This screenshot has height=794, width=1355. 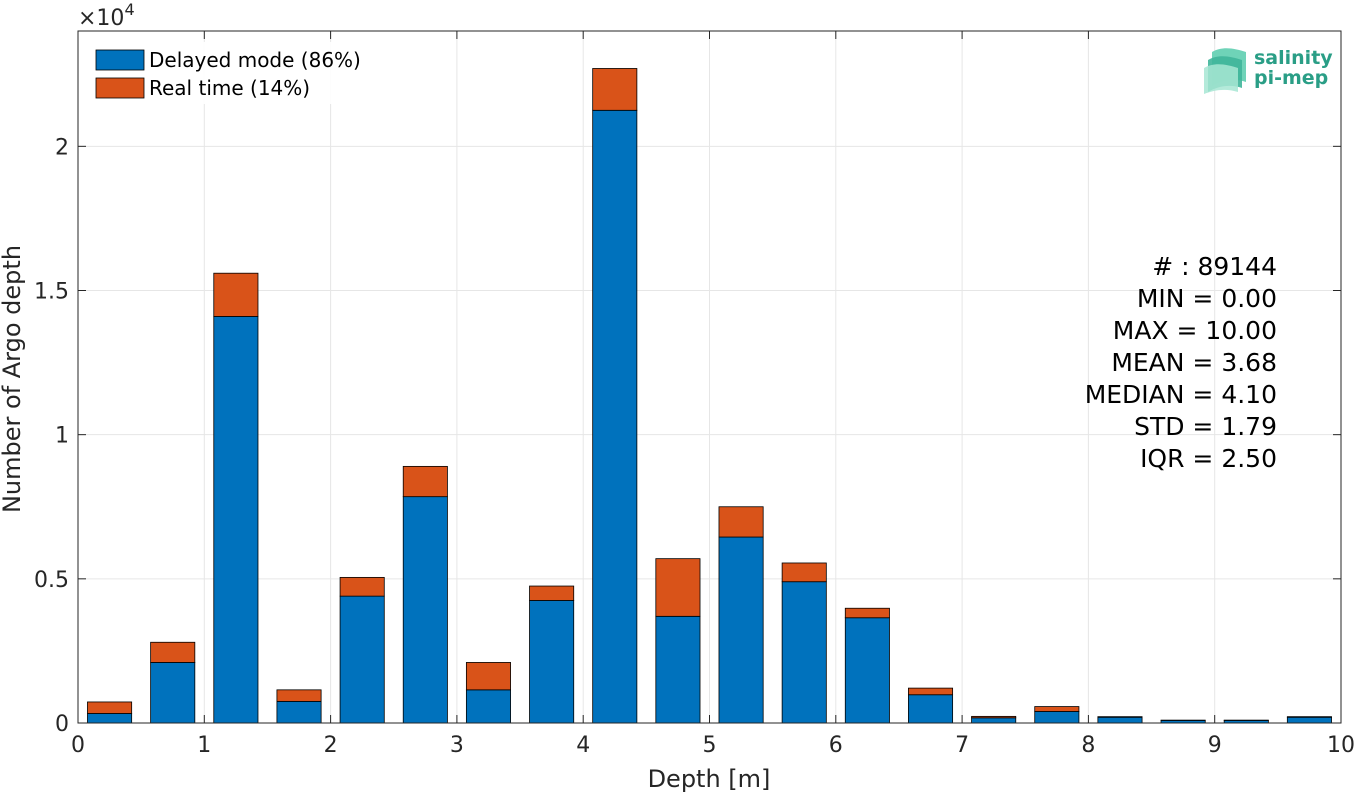 What do you see at coordinates (62, 436) in the screenshot?
I see `y-tick-label: 1` at bounding box center [62, 436].